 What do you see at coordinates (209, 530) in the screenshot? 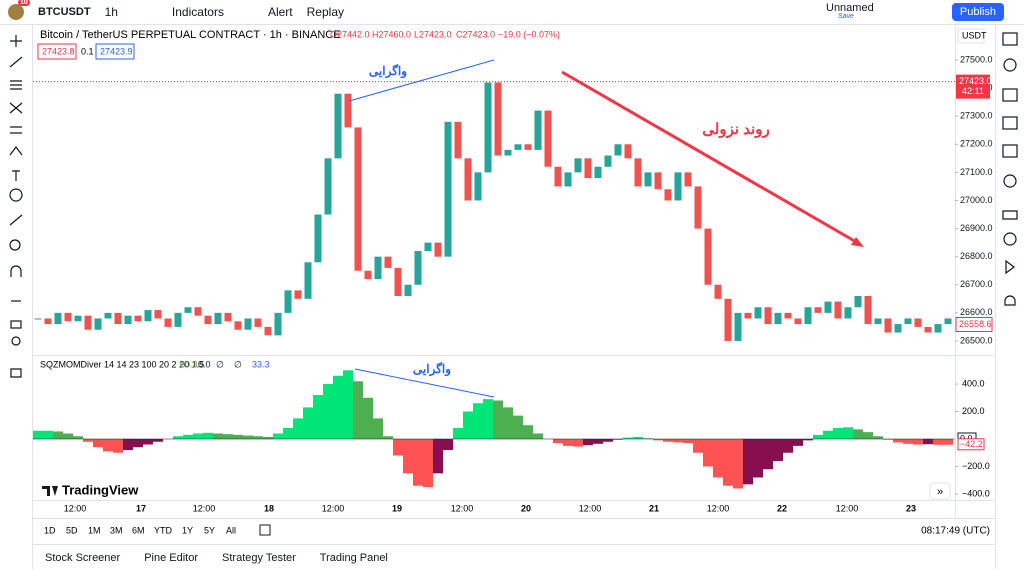
I see `range-button: 5Y` at bounding box center [209, 530].